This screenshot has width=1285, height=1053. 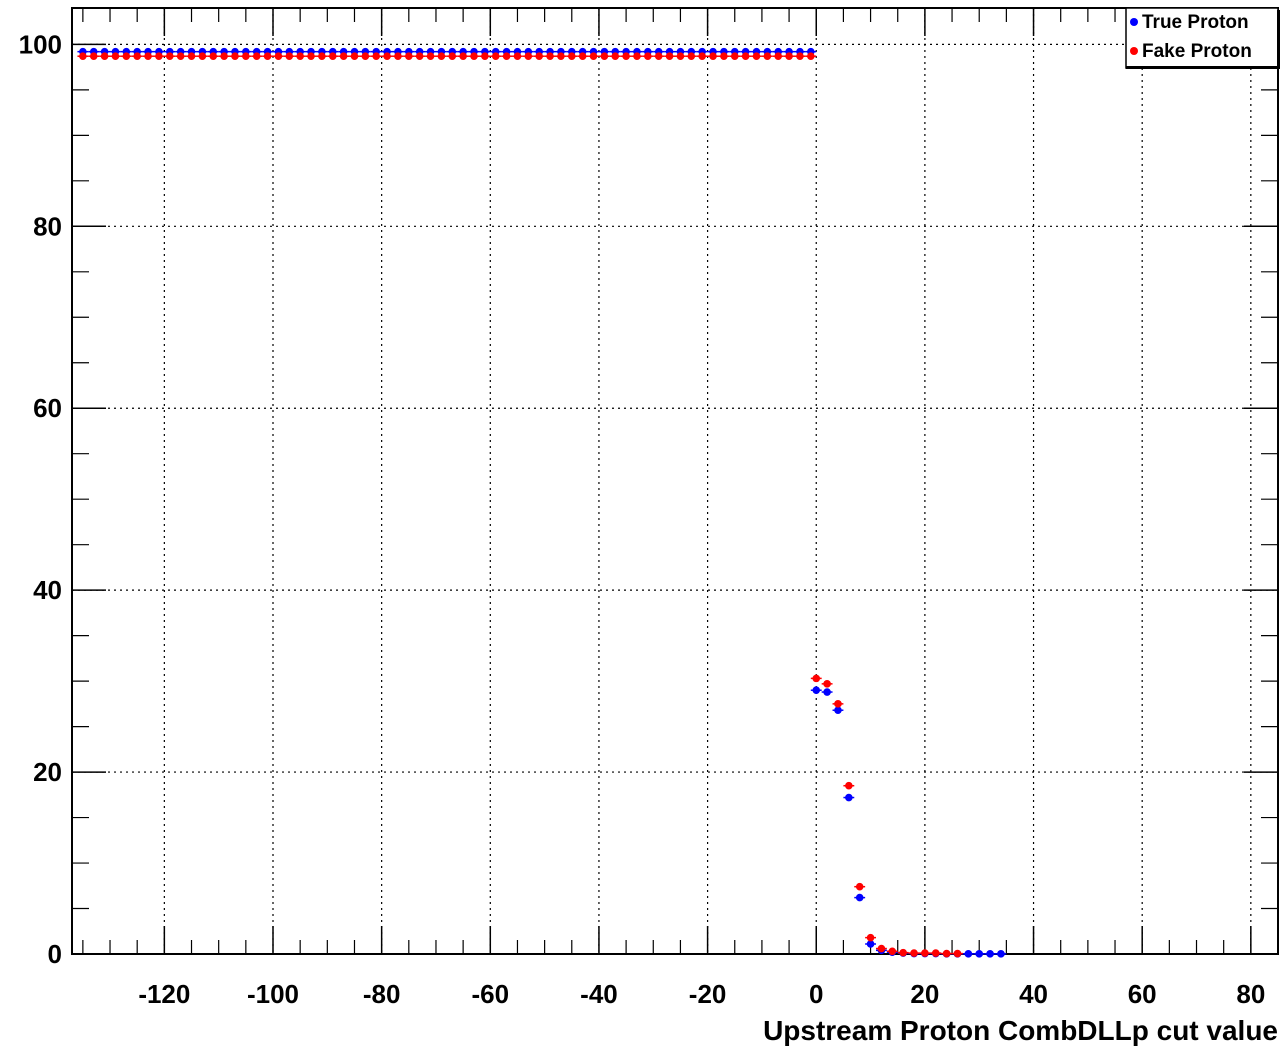 What do you see at coordinates (55, 954) in the screenshot?
I see `y-tick-label: 0` at bounding box center [55, 954].